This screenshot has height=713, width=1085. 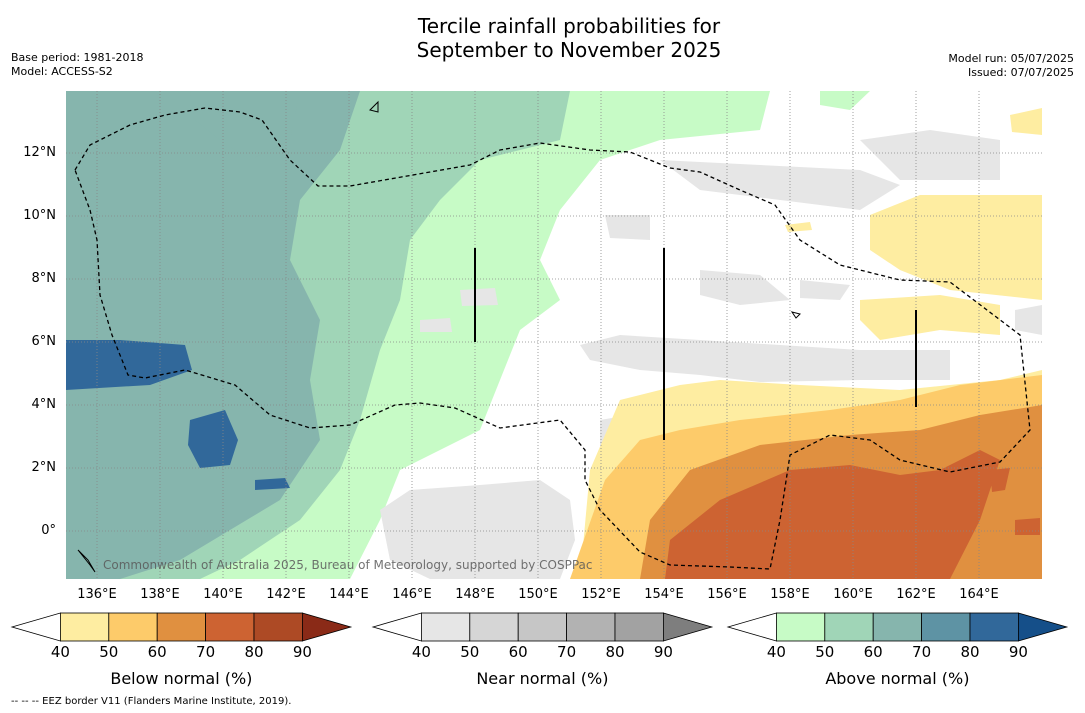 I want to click on lat-label: 0°, so click(x=48, y=530).